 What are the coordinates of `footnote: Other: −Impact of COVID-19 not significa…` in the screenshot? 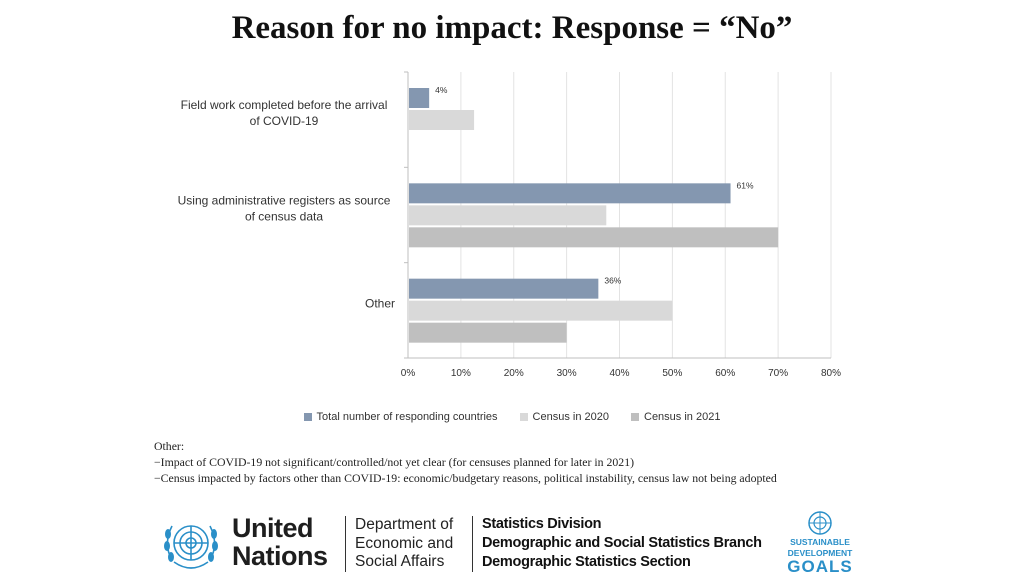 It's located at (465, 462).